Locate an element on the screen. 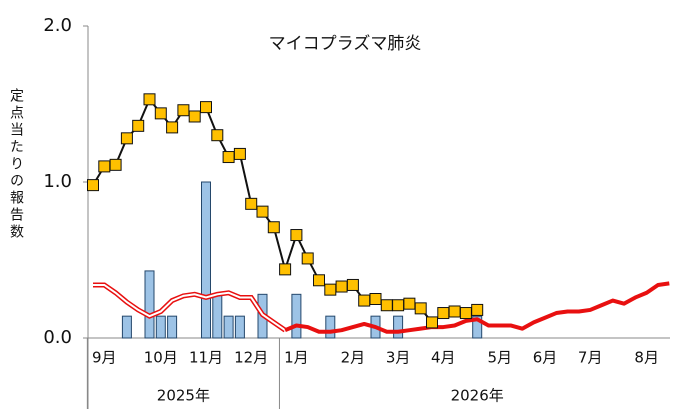 The width and height of the screenshot is (681, 409). x-tick-label: 4月 is located at coordinates (443, 358).